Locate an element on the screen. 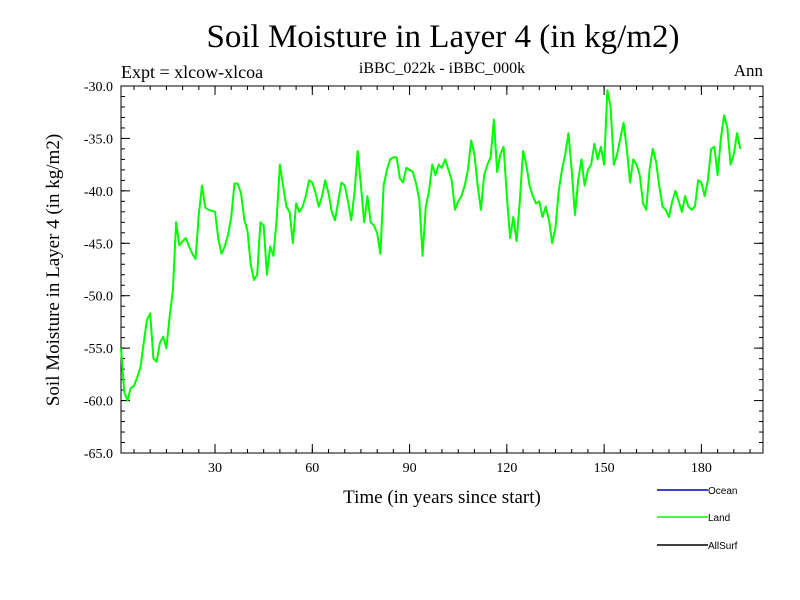 This screenshot has width=800, height=600. chart-subtitle-left: Expt = xlcow-xlcoa is located at coordinates (192, 72).